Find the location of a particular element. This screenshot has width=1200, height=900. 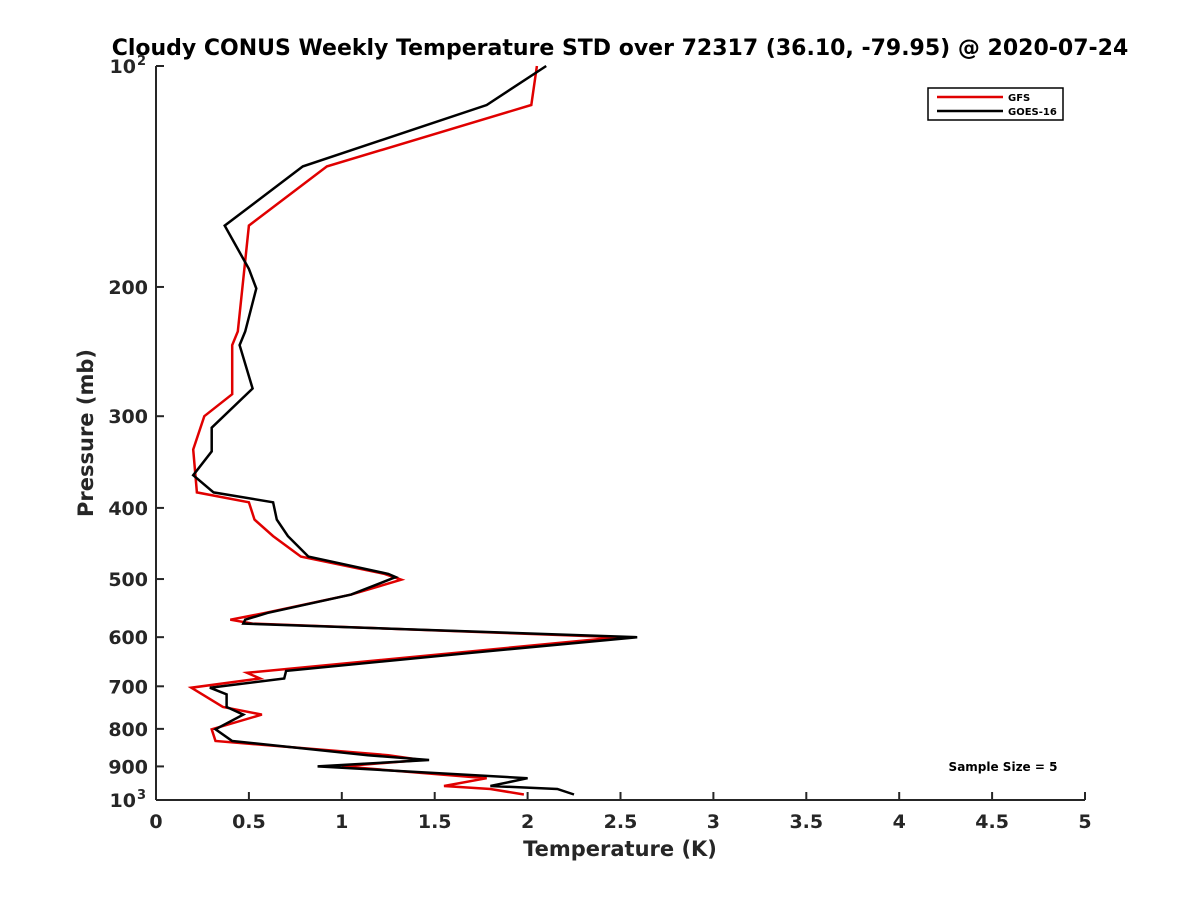

x-ticks: 0 0.5 1 1.5 2 2.5 3 3.5 4 4.5 5 is located at coordinates (620, 812).